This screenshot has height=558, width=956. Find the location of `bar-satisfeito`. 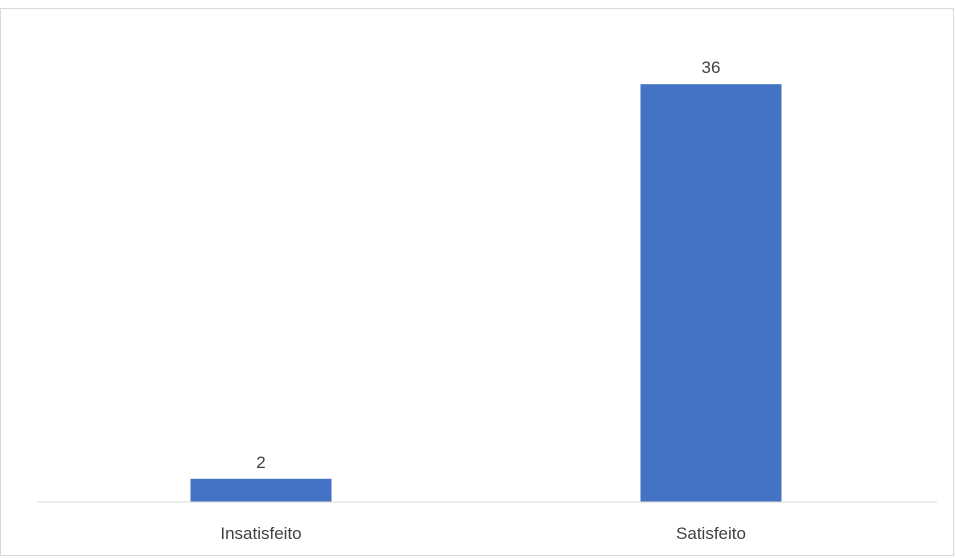

bar-satisfeito is located at coordinates (711, 293).